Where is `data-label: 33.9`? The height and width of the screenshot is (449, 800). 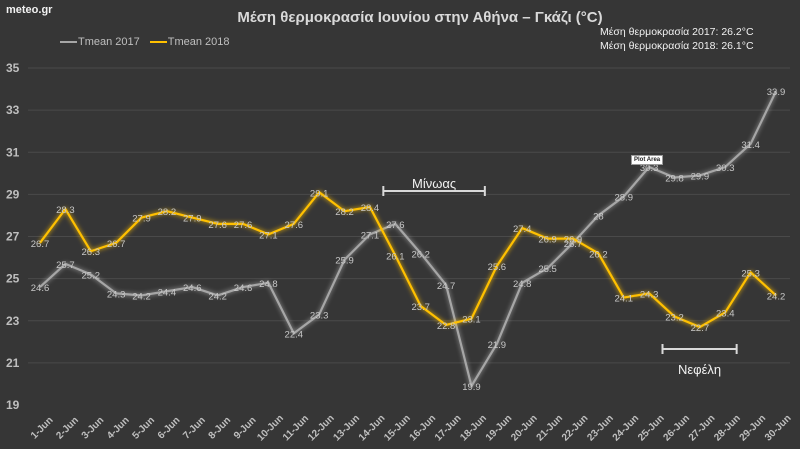 data-label: 33.9 is located at coordinates (776, 92).